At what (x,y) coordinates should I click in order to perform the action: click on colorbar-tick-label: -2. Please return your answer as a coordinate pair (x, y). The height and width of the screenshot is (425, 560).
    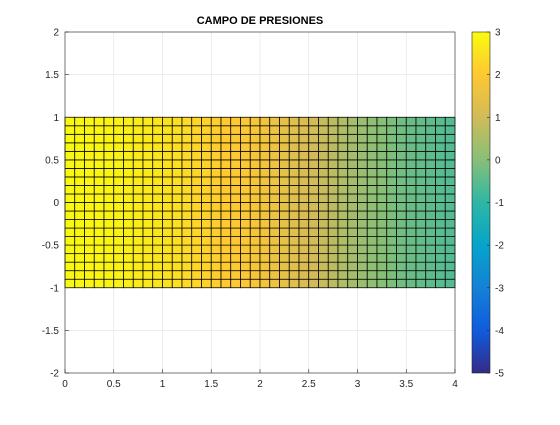
    Looking at the image, I should click on (499, 246).